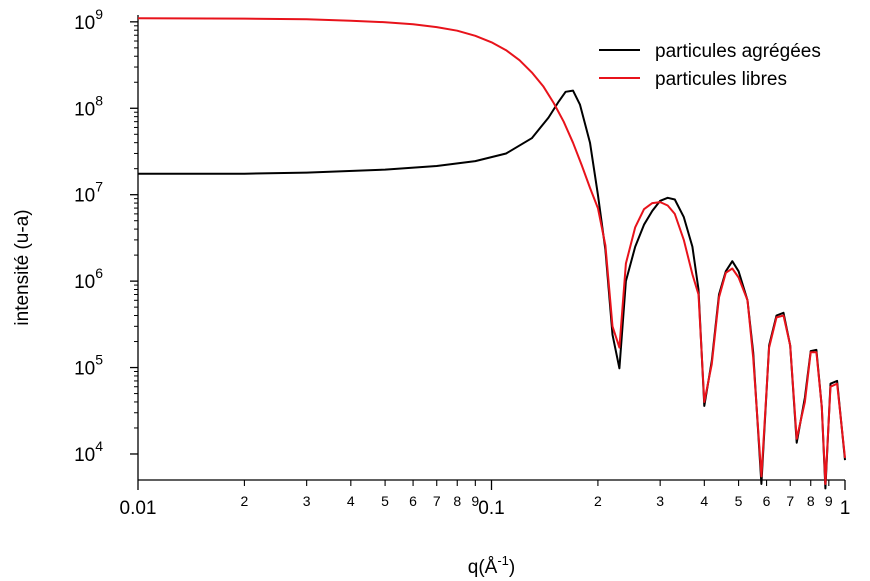 The width and height of the screenshot is (870, 581). Describe the element at coordinates (738, 51) in the screenshot. I see `legend-label-aggregated: particules agrégées` at that location.